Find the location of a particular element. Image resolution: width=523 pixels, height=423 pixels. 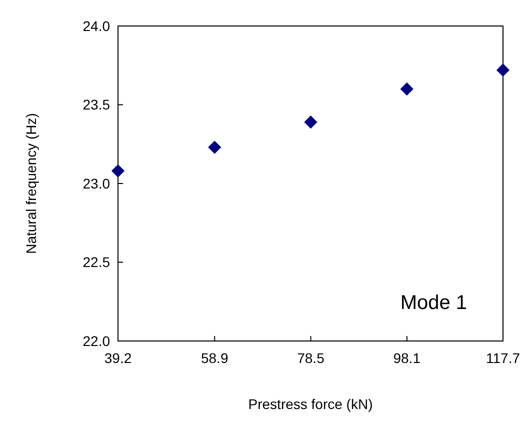

x-tick-label: 58.9 is located at coordinates (214, 358).